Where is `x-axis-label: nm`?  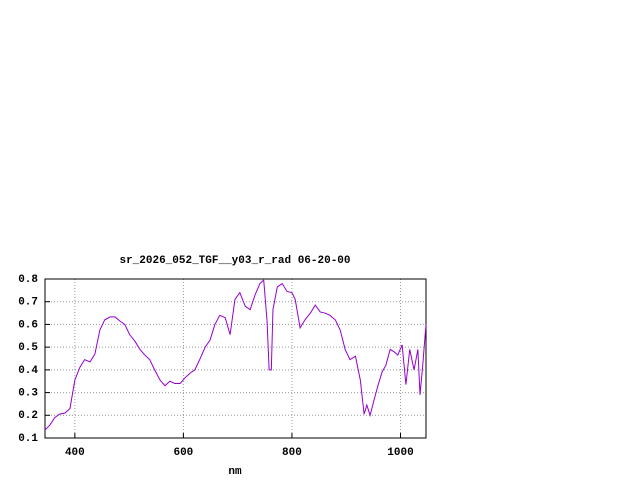
x-axis-label: nm is located at coordinates (235, 472).